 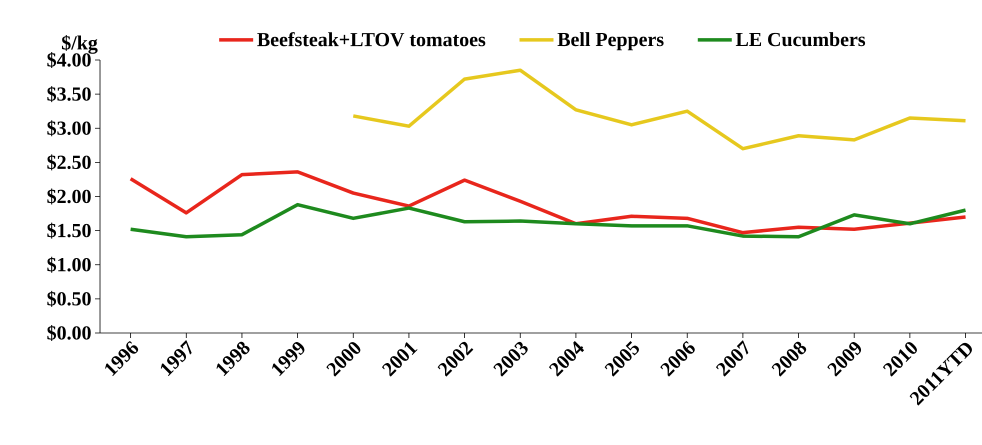 What do you see at coordinates (69, 60) in the screenshot?
I see `y-tick-label: $4.00` at bounding box center [69, 60].